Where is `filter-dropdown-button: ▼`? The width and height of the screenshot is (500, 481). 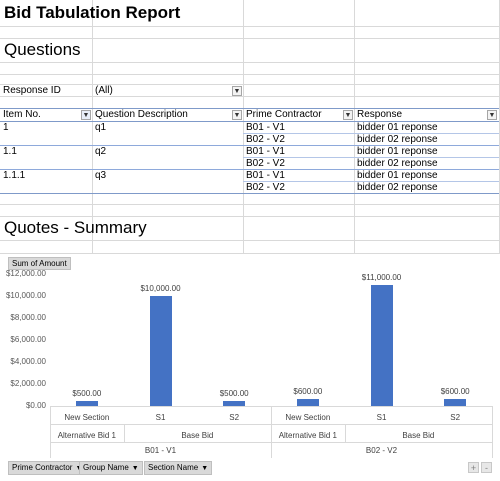 filter-dropdown-button: ▼ is located at coordinates (237, 91).